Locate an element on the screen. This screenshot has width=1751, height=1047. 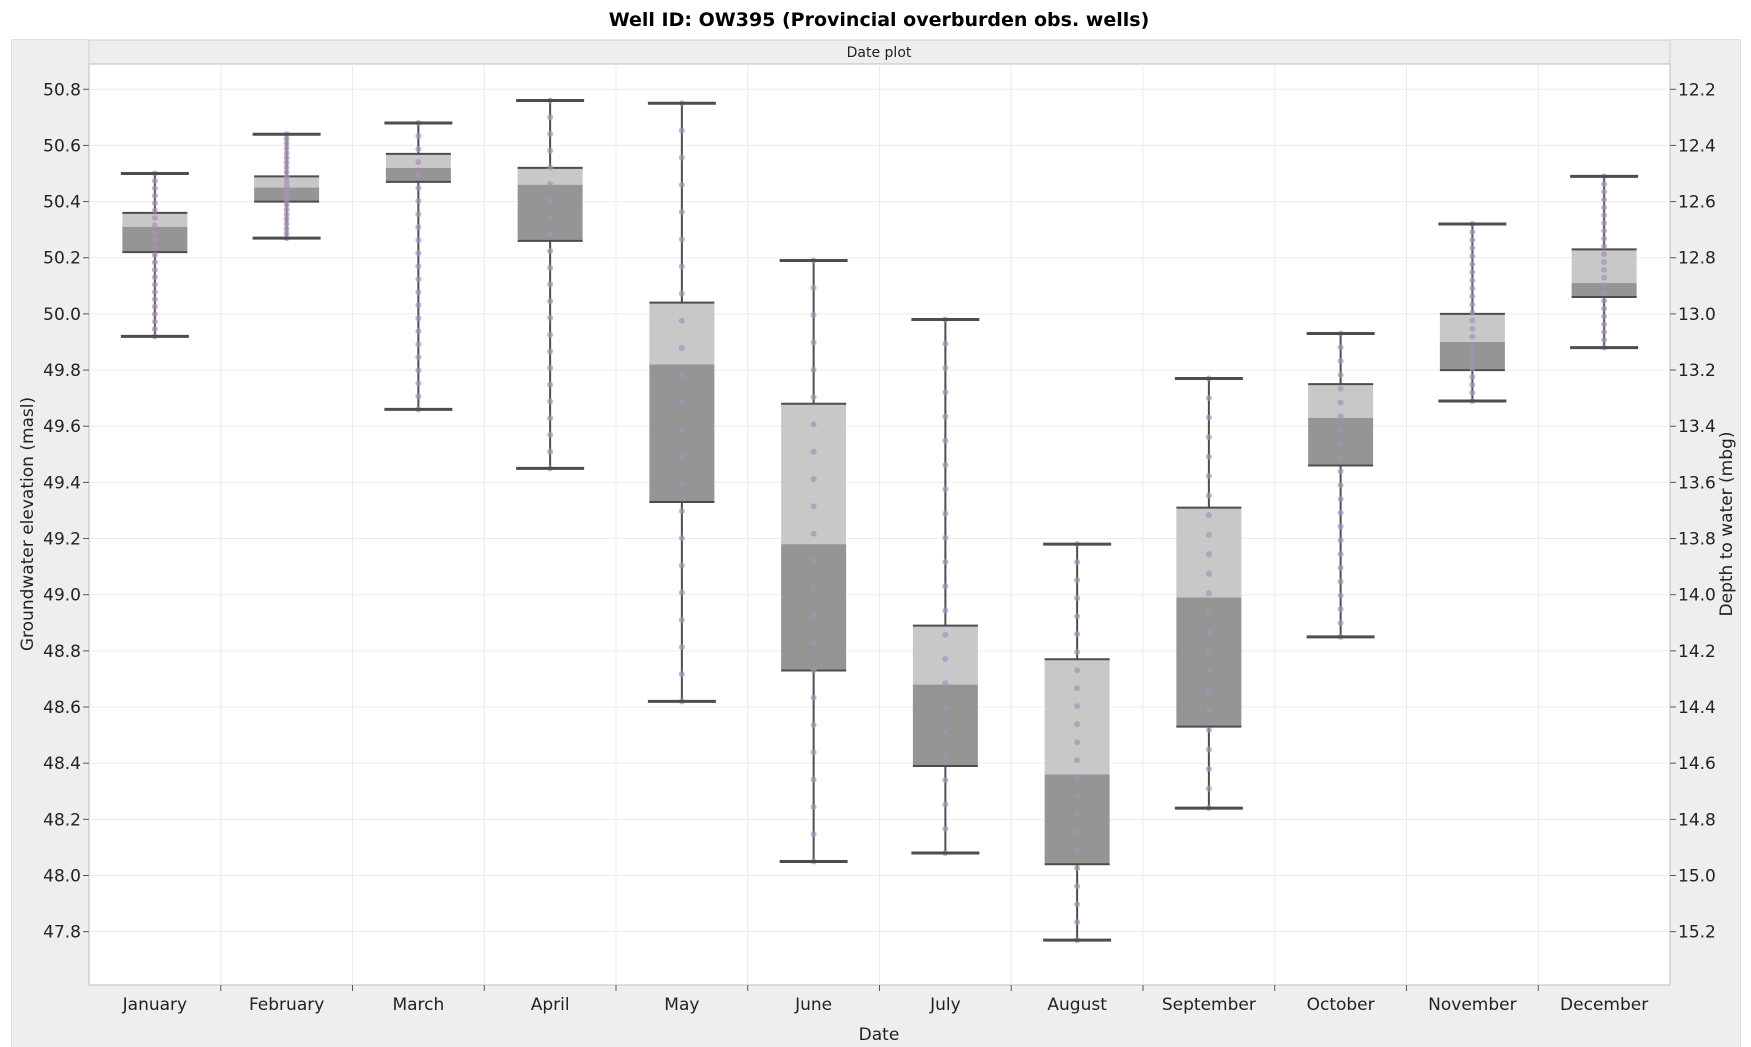
box-upper is located at coordinates (1077, 717).